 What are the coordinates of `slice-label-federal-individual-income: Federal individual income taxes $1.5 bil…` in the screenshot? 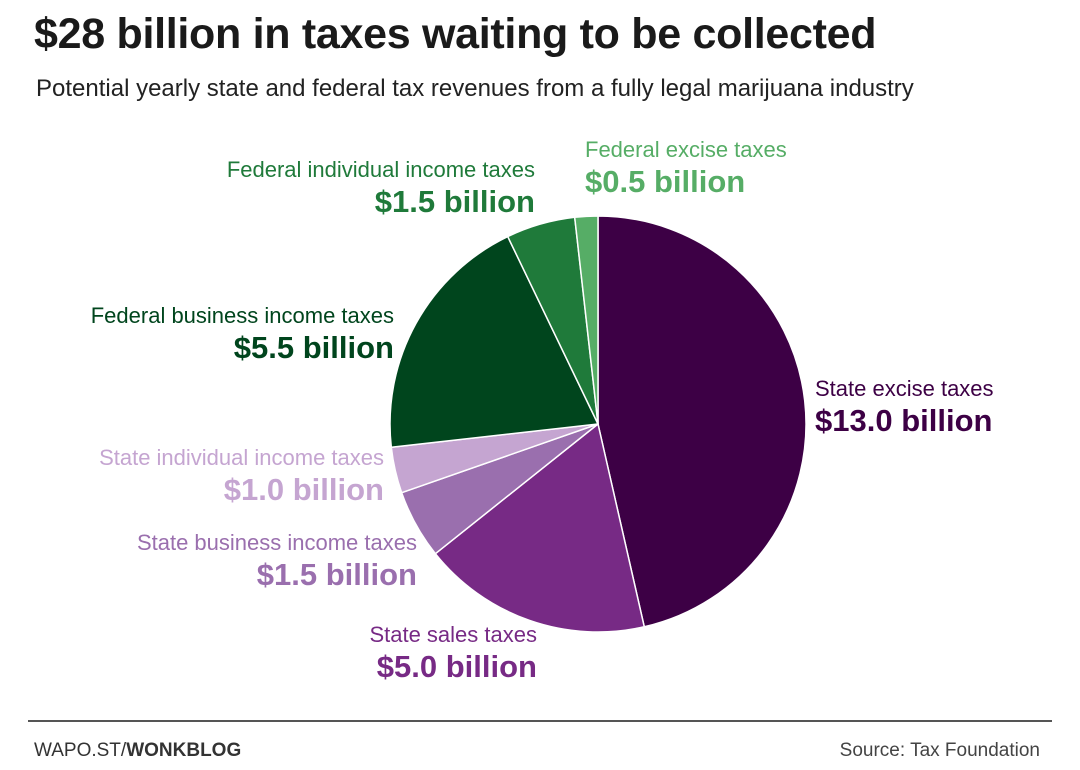 It's located at (381, 188).